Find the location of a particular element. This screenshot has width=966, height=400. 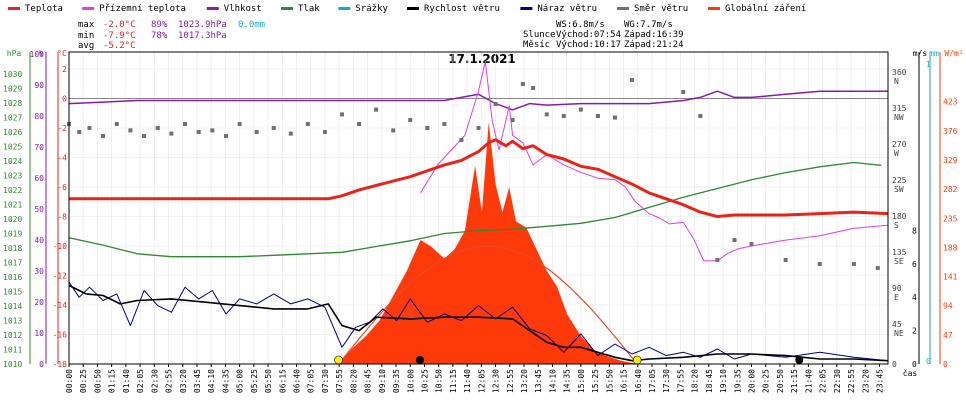

x-tick-label: 08:45 is located at coordinates (368, 381).